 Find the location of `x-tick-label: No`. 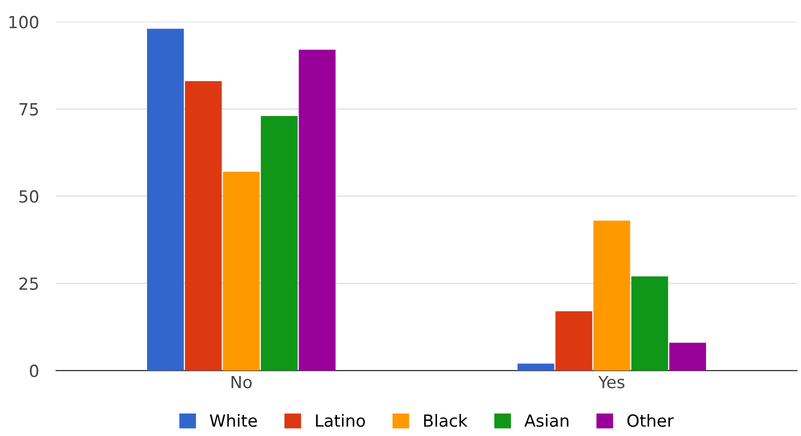

x-tick-label: No is located at coordinates (242, 382).